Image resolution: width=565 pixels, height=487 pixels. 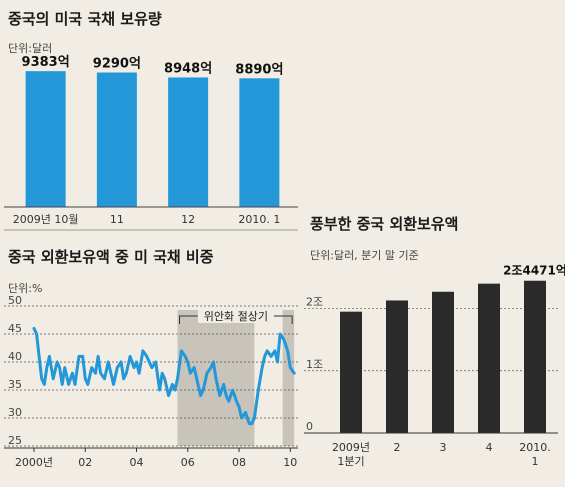 What do you see at coordinates (314, 364) in the screenshot?
I see `reserves-ytick-label: 1조` at bounding box center [314, 364].